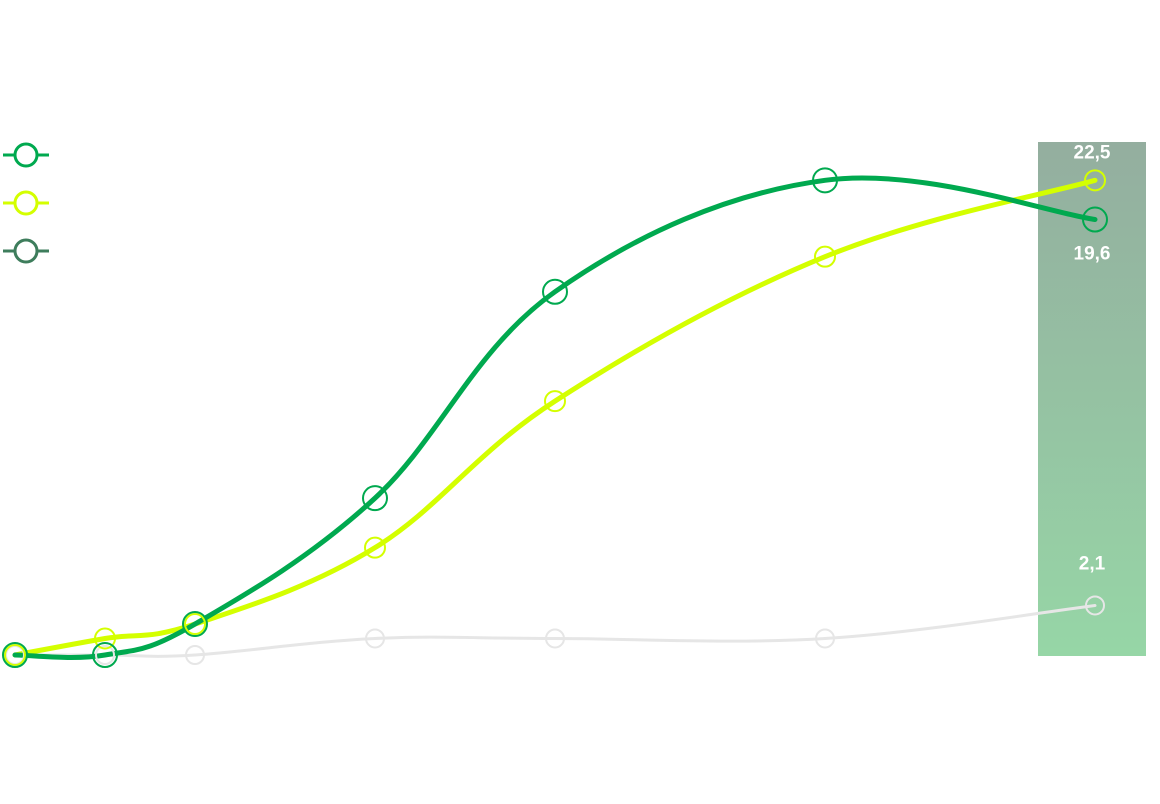 The image size is (1160, 804). I want to click on highlight-column, so click(1092, 399).